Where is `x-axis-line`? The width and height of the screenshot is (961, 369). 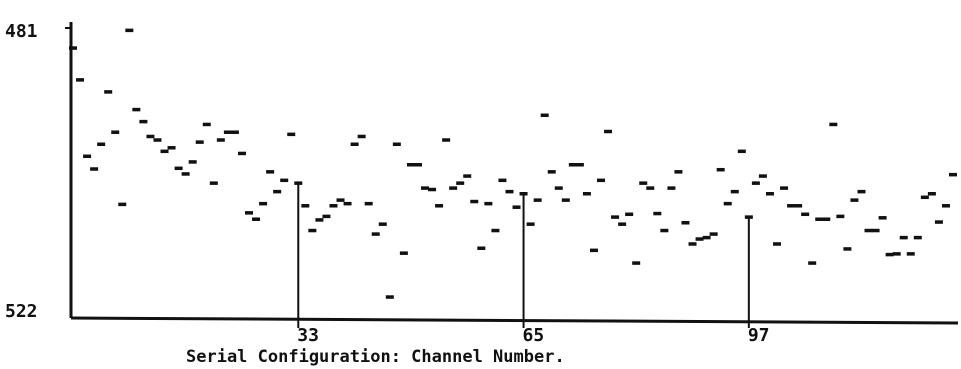 x-axis-line is located at coordinates (514, 320).